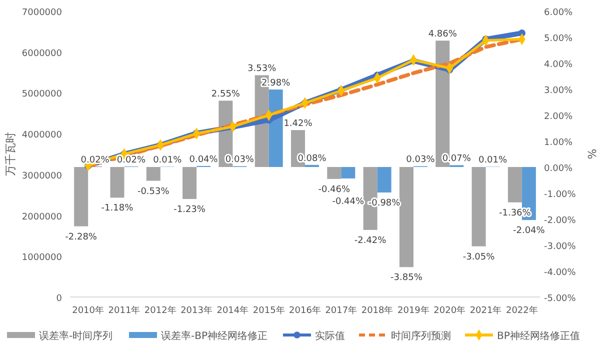  I want to click on data-label: 2.55%, so click(225, 95).